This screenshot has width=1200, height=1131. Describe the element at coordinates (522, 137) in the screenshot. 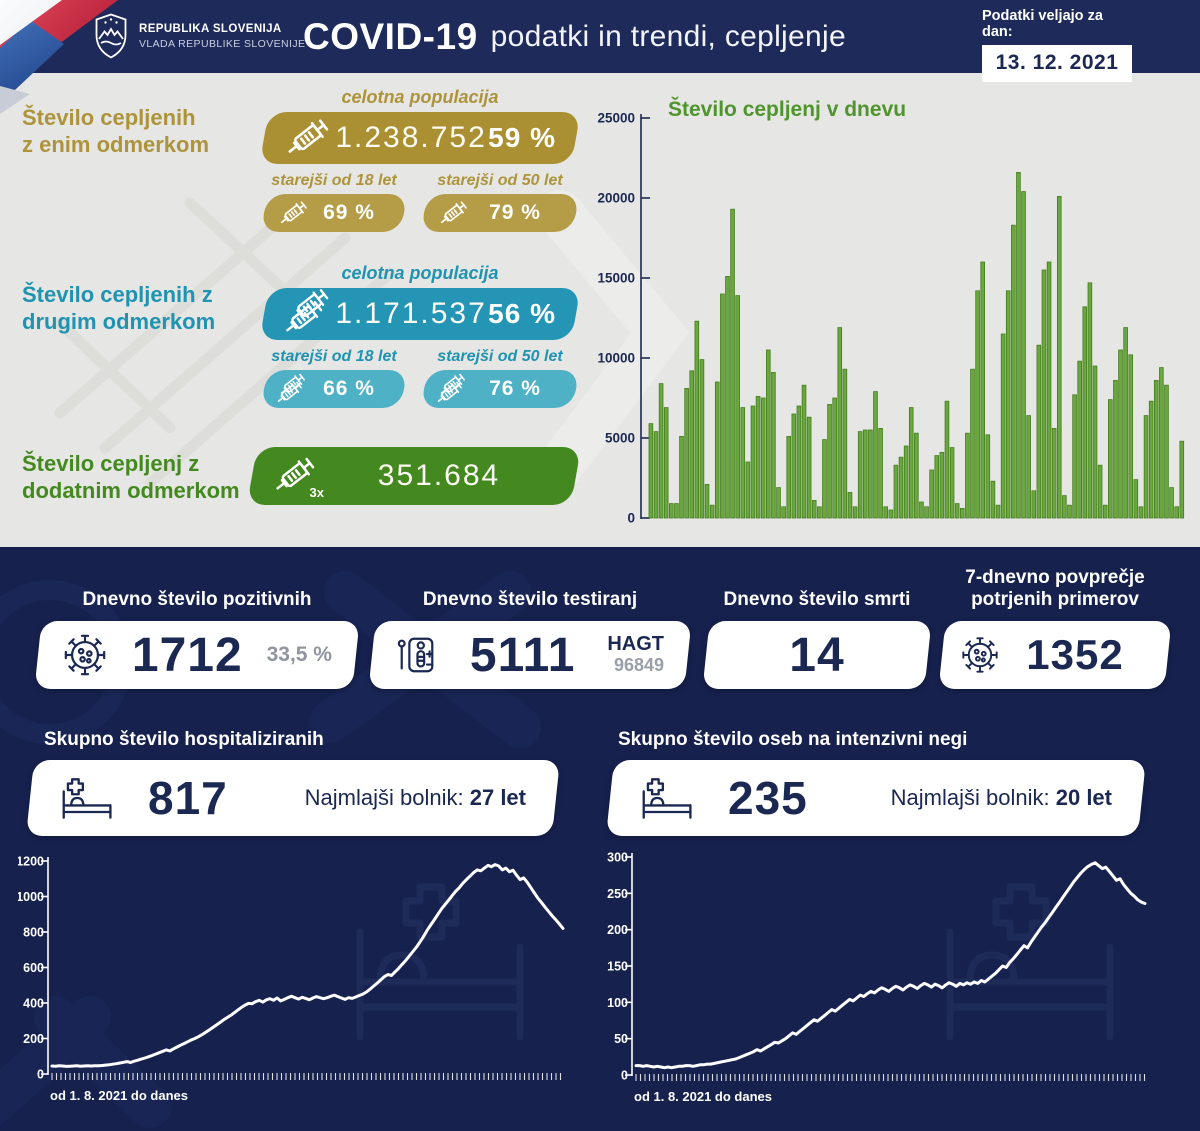

I see `first-dose-percent: 59 %` at that location.